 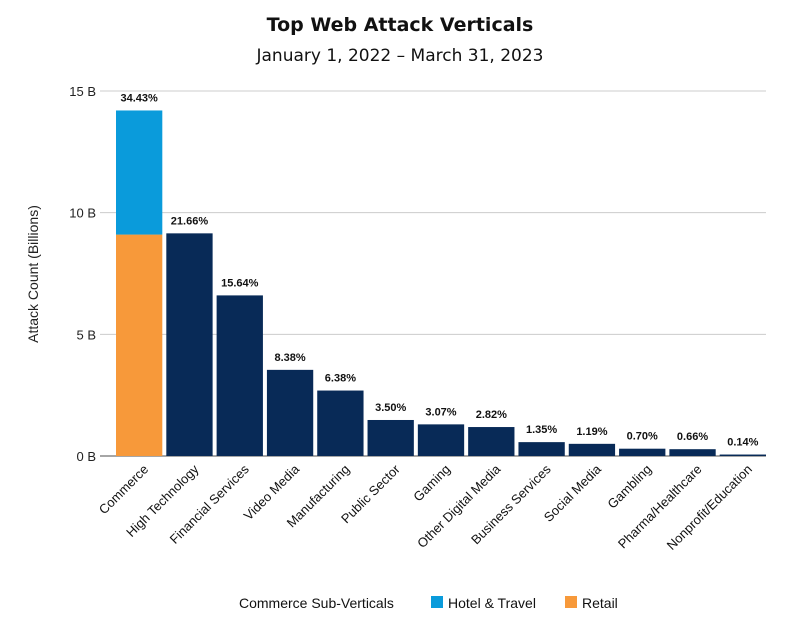 What do you see at coordinates (441, 440) in the screenshot?
I see `bar-gaming-vertical-total` at bounding box center [441, 440].